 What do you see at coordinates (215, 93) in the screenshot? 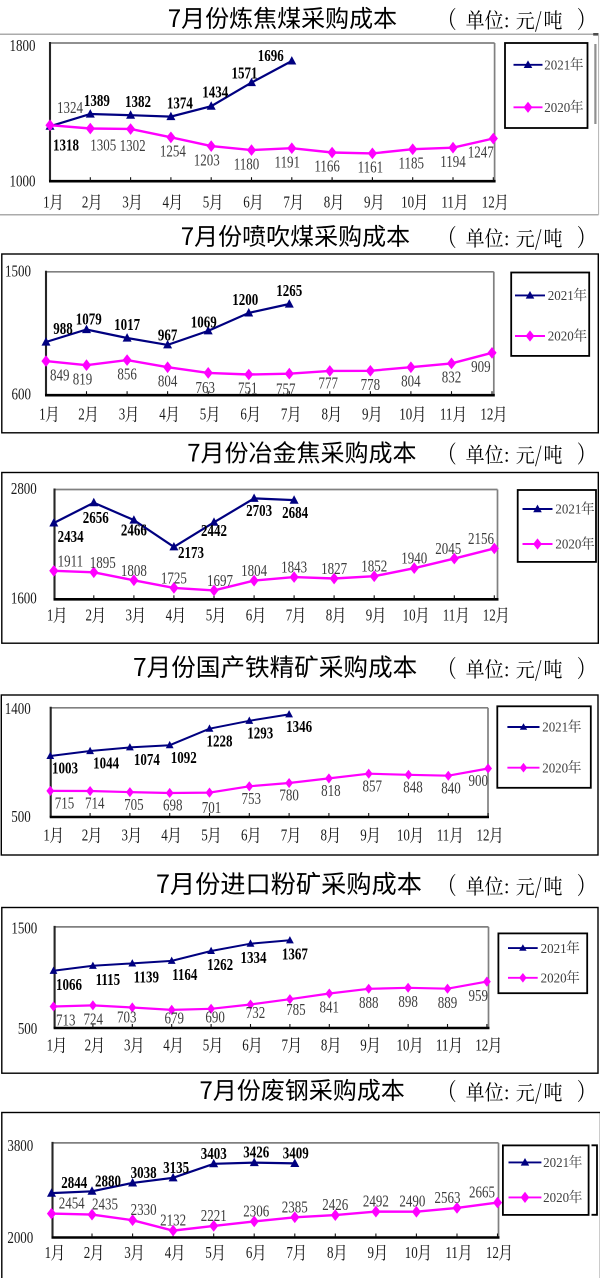
I see `svg-text: 1434` at bounding box center [215, 93].